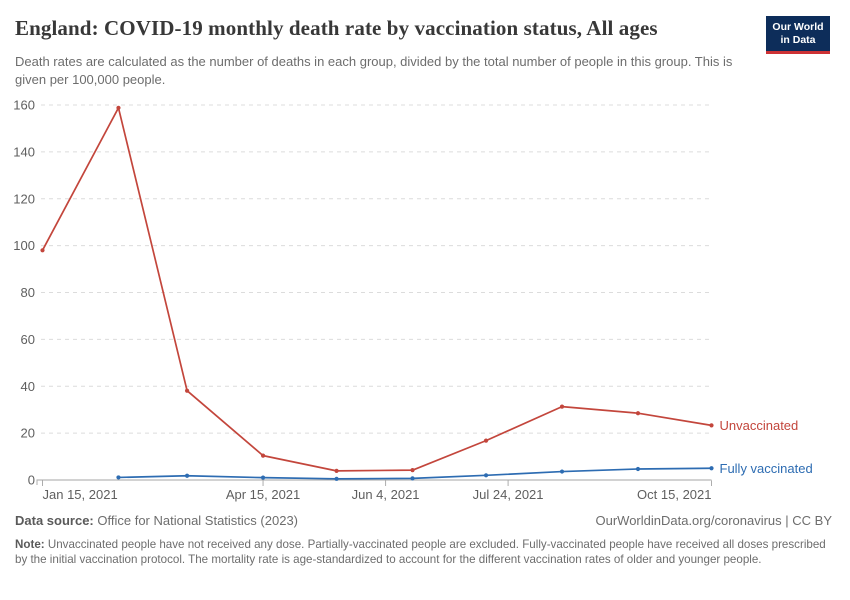 This screenshot has width=850, height=600. I want to click on y-axis-tick-label: 120, so click(24, 198).